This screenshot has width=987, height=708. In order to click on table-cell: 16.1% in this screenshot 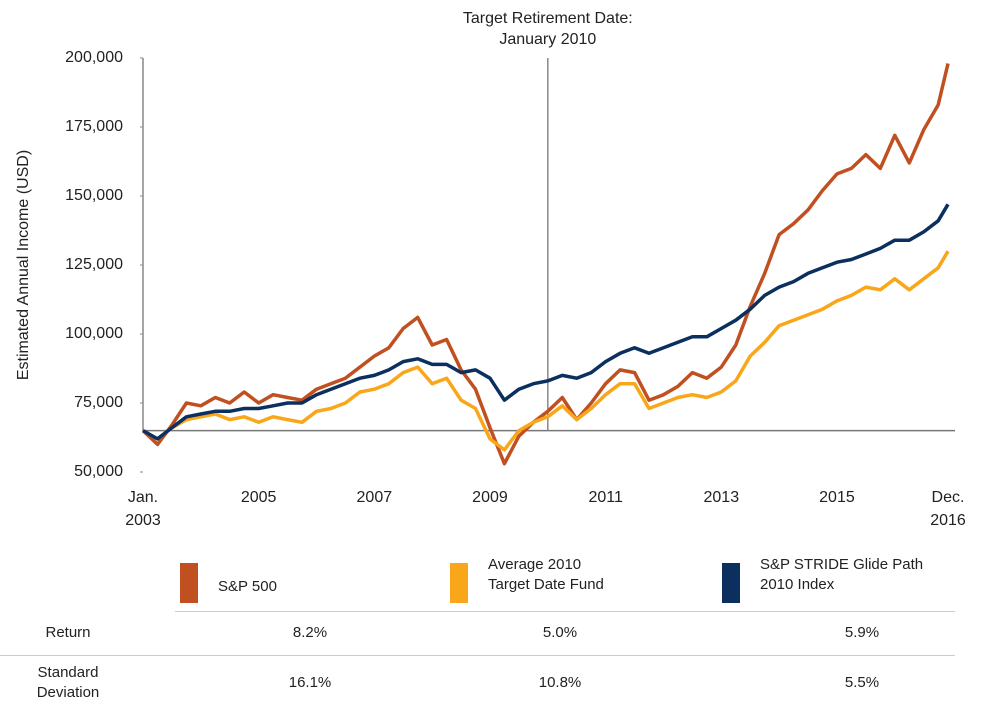, I will do `click(310, 682)`.